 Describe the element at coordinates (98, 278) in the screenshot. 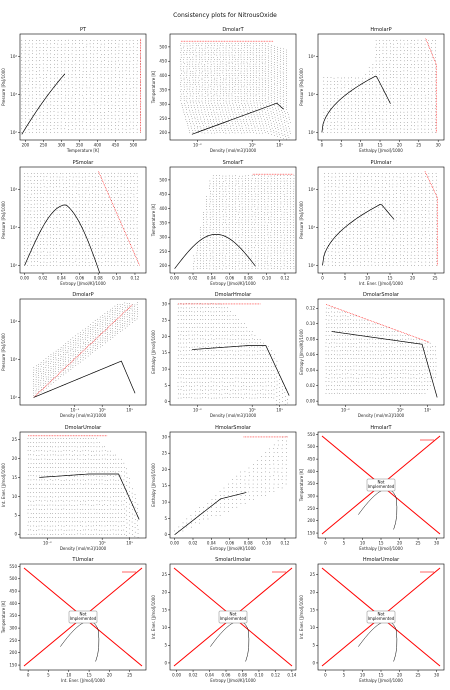

I see `x-tick-label: 0.08` at that location.